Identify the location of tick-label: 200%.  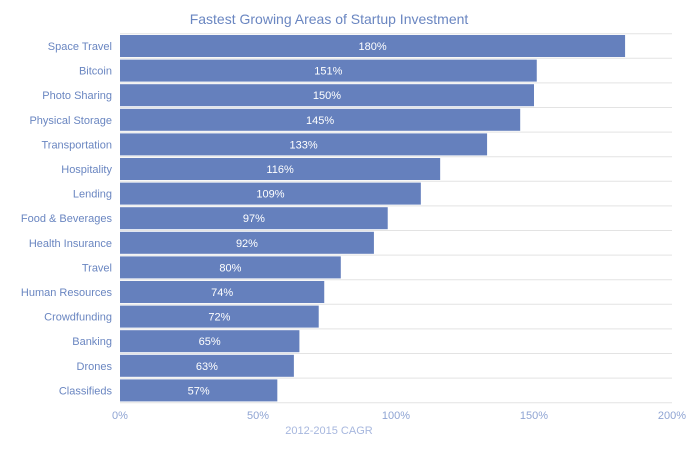
(672, 416).